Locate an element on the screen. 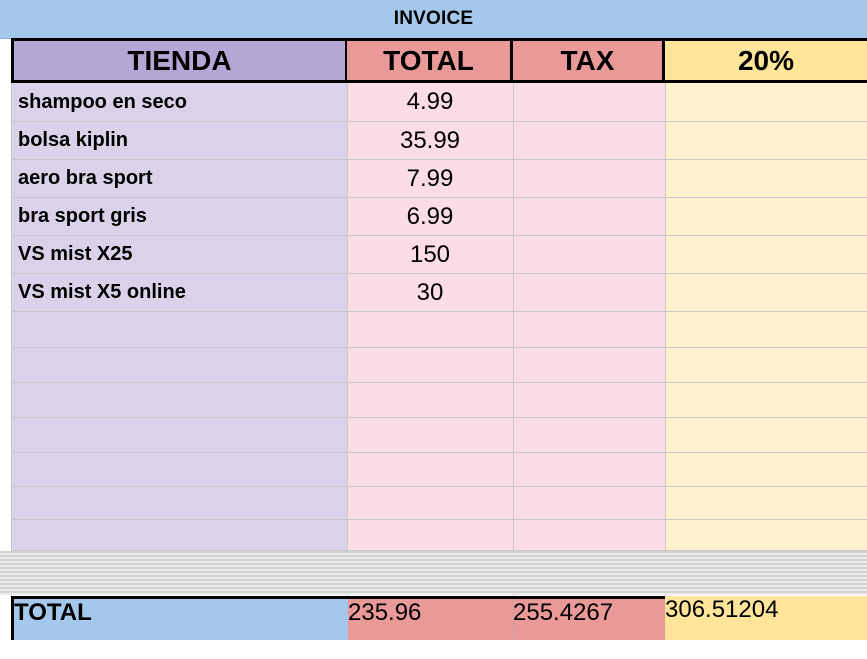 This screenshot has height=659, width=867. total-cell: 7.99 is located at coordinates (430, 179).